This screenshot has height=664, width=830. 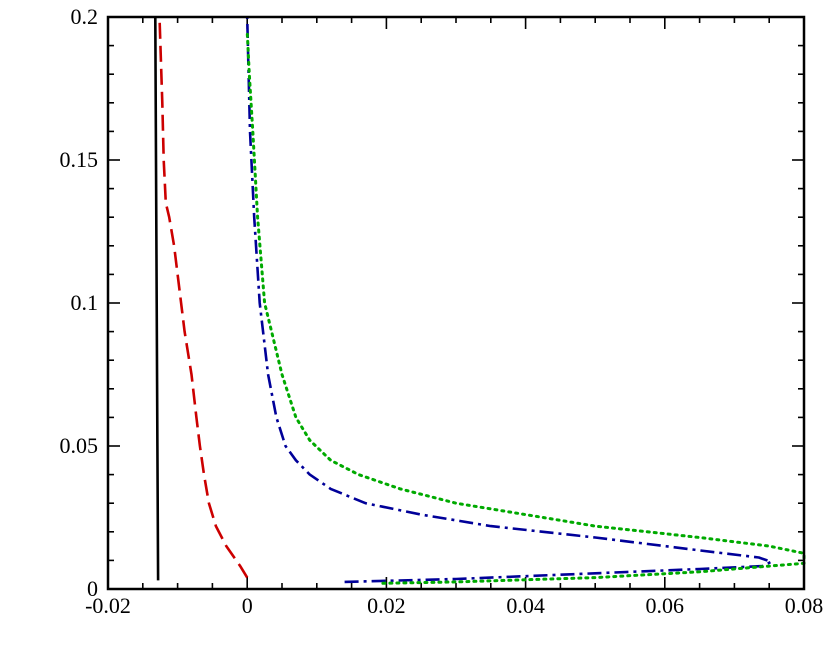 I want to click on y-tick-label: 0.1, so click(x=85, y=302).